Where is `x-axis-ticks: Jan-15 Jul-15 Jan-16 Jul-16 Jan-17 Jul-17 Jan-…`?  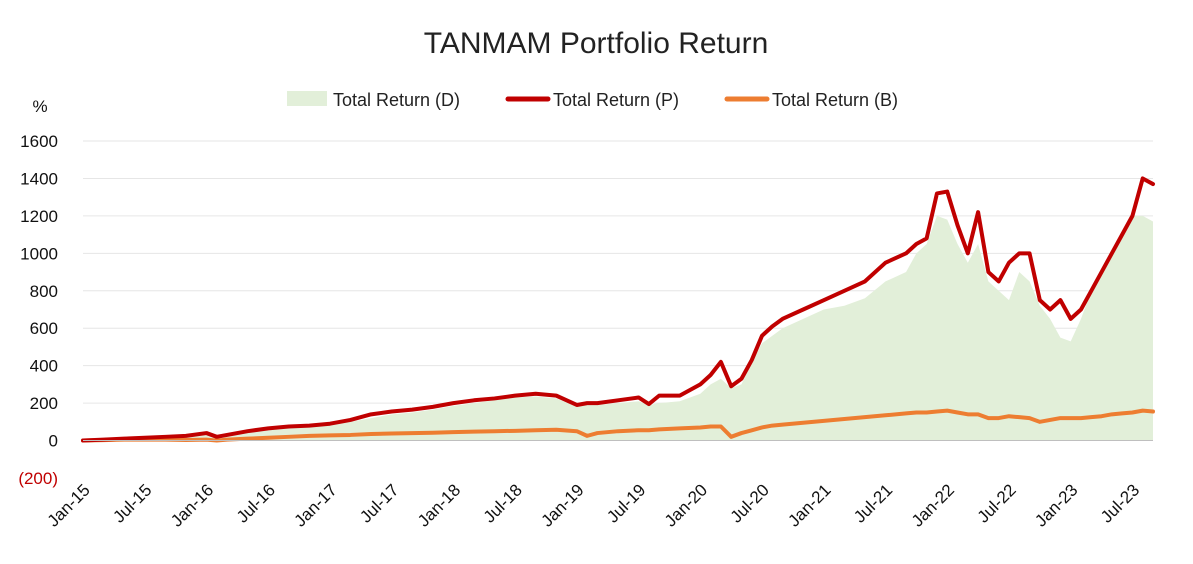
x-axis-ticks: Jan-15 Jul-15 Jan-16 Jul-16 Jan-17 Jul-17 Jan-… is located at coordinates (594, 505).